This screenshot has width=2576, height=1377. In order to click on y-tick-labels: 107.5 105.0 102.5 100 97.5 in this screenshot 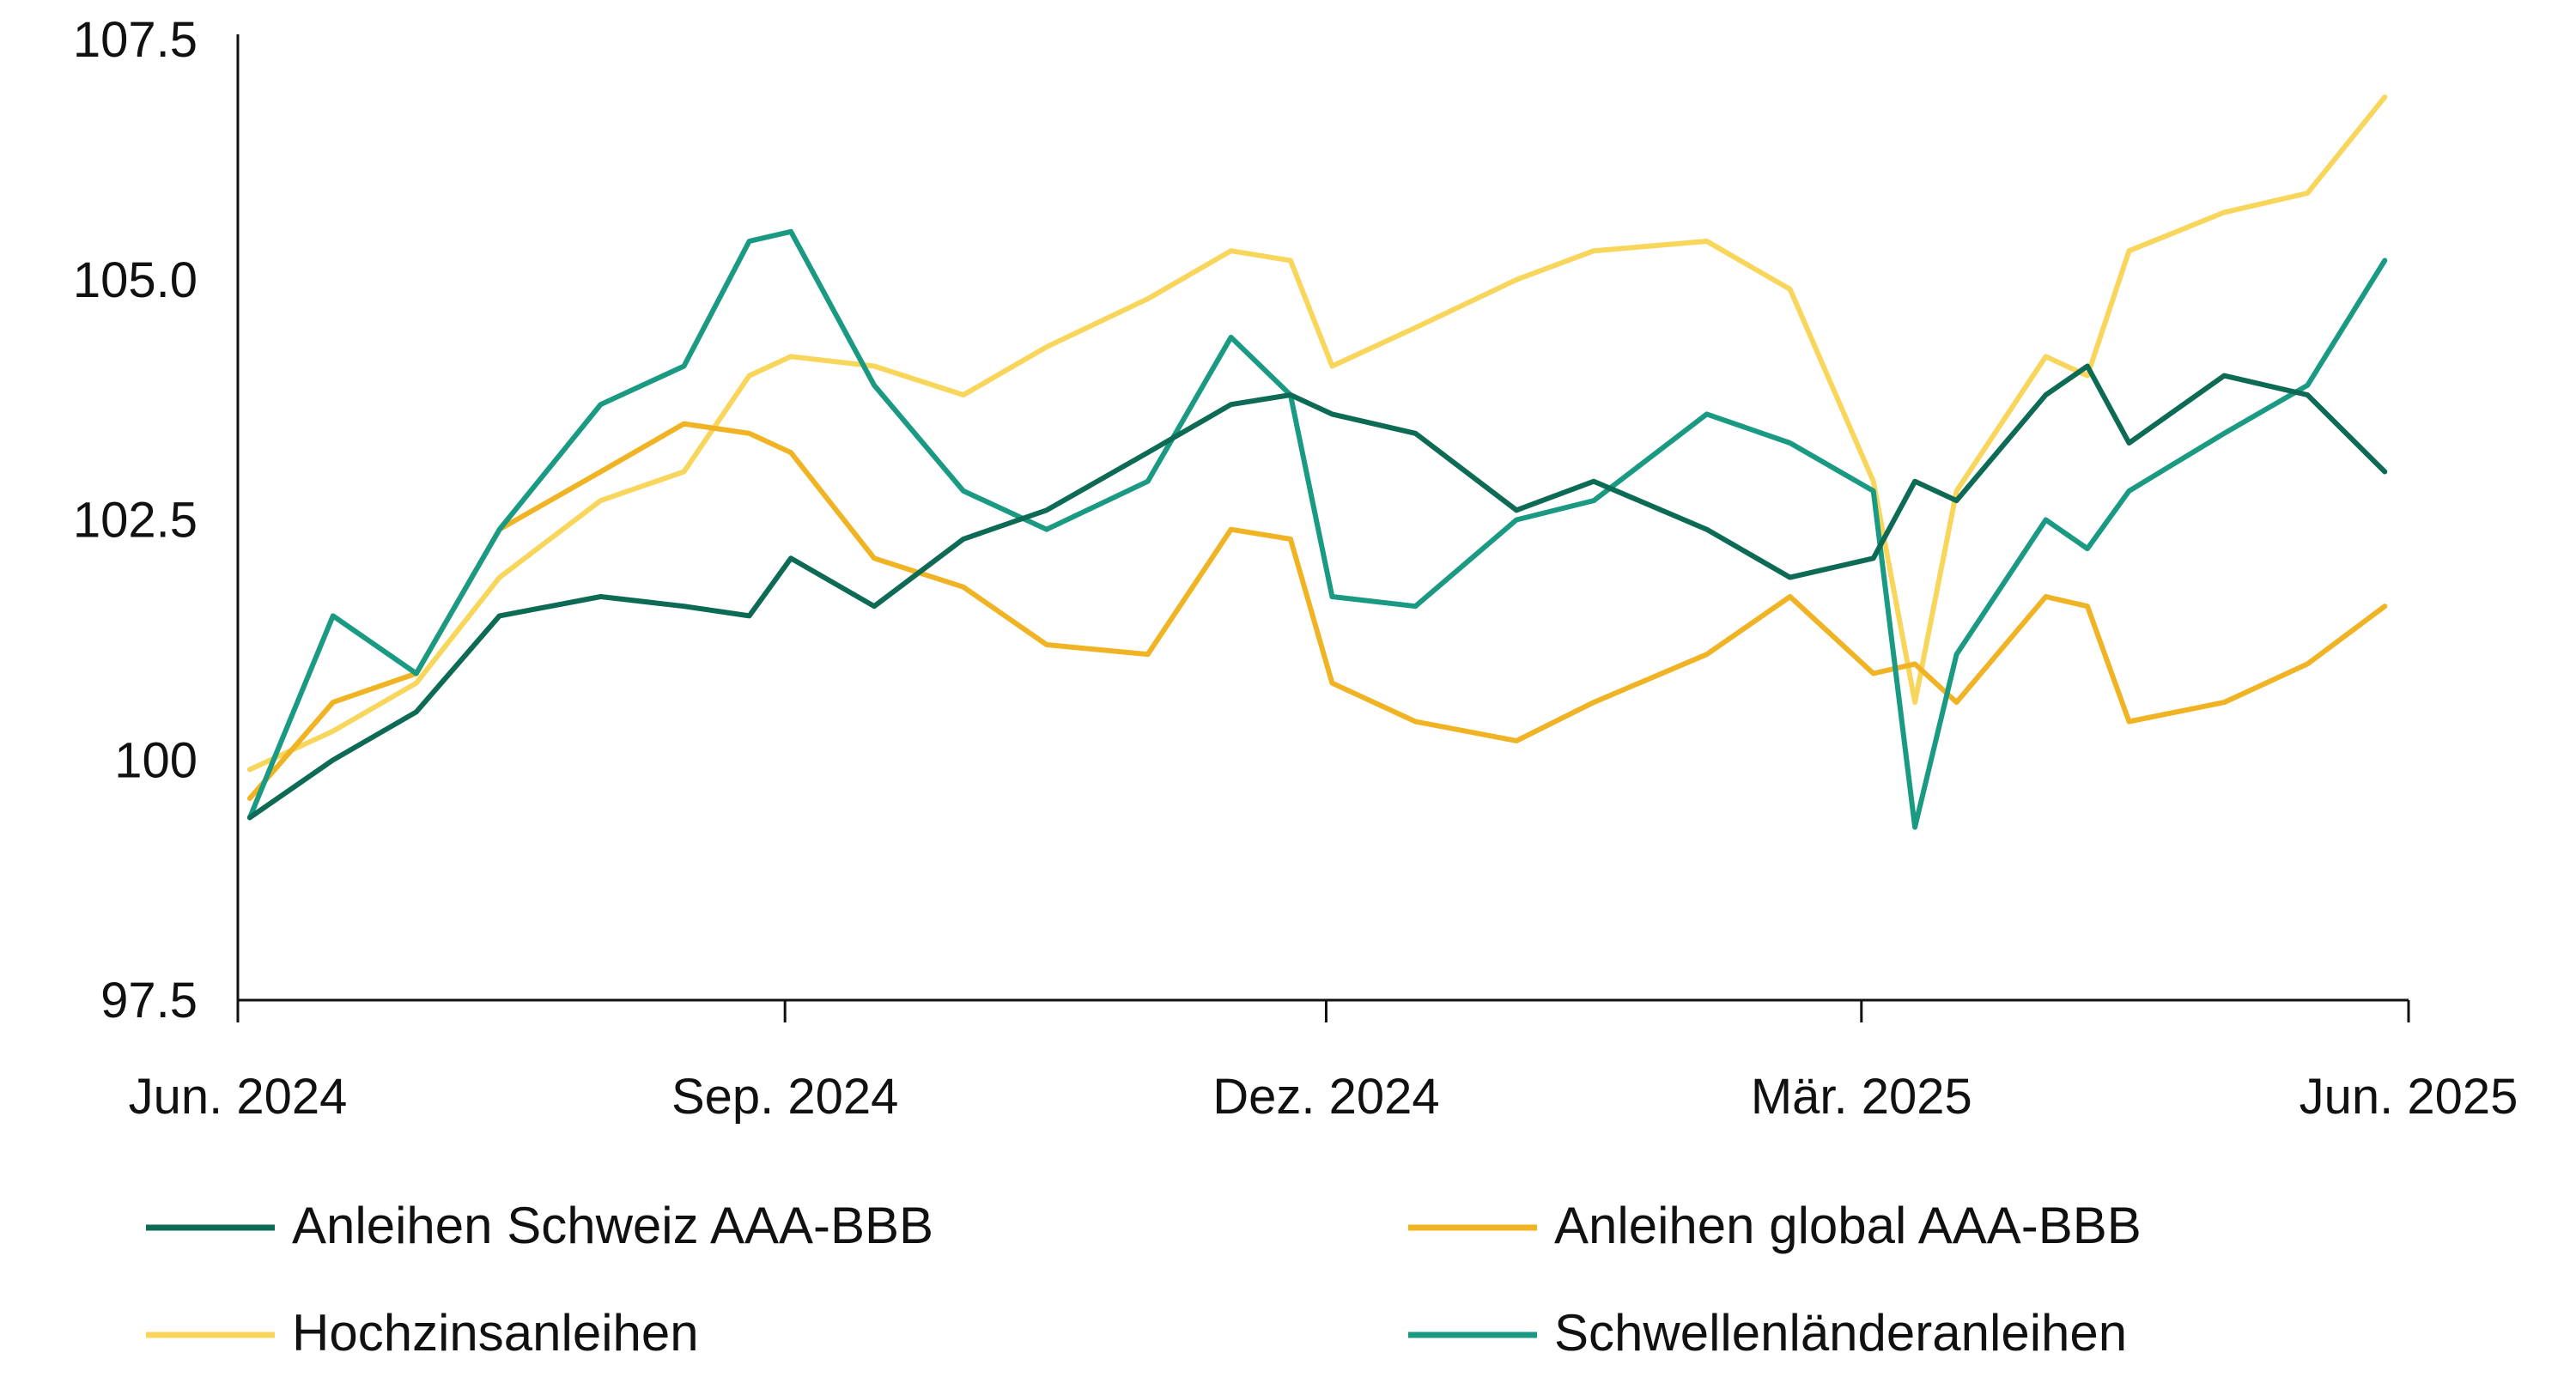, I will do `click(135, 520)`.